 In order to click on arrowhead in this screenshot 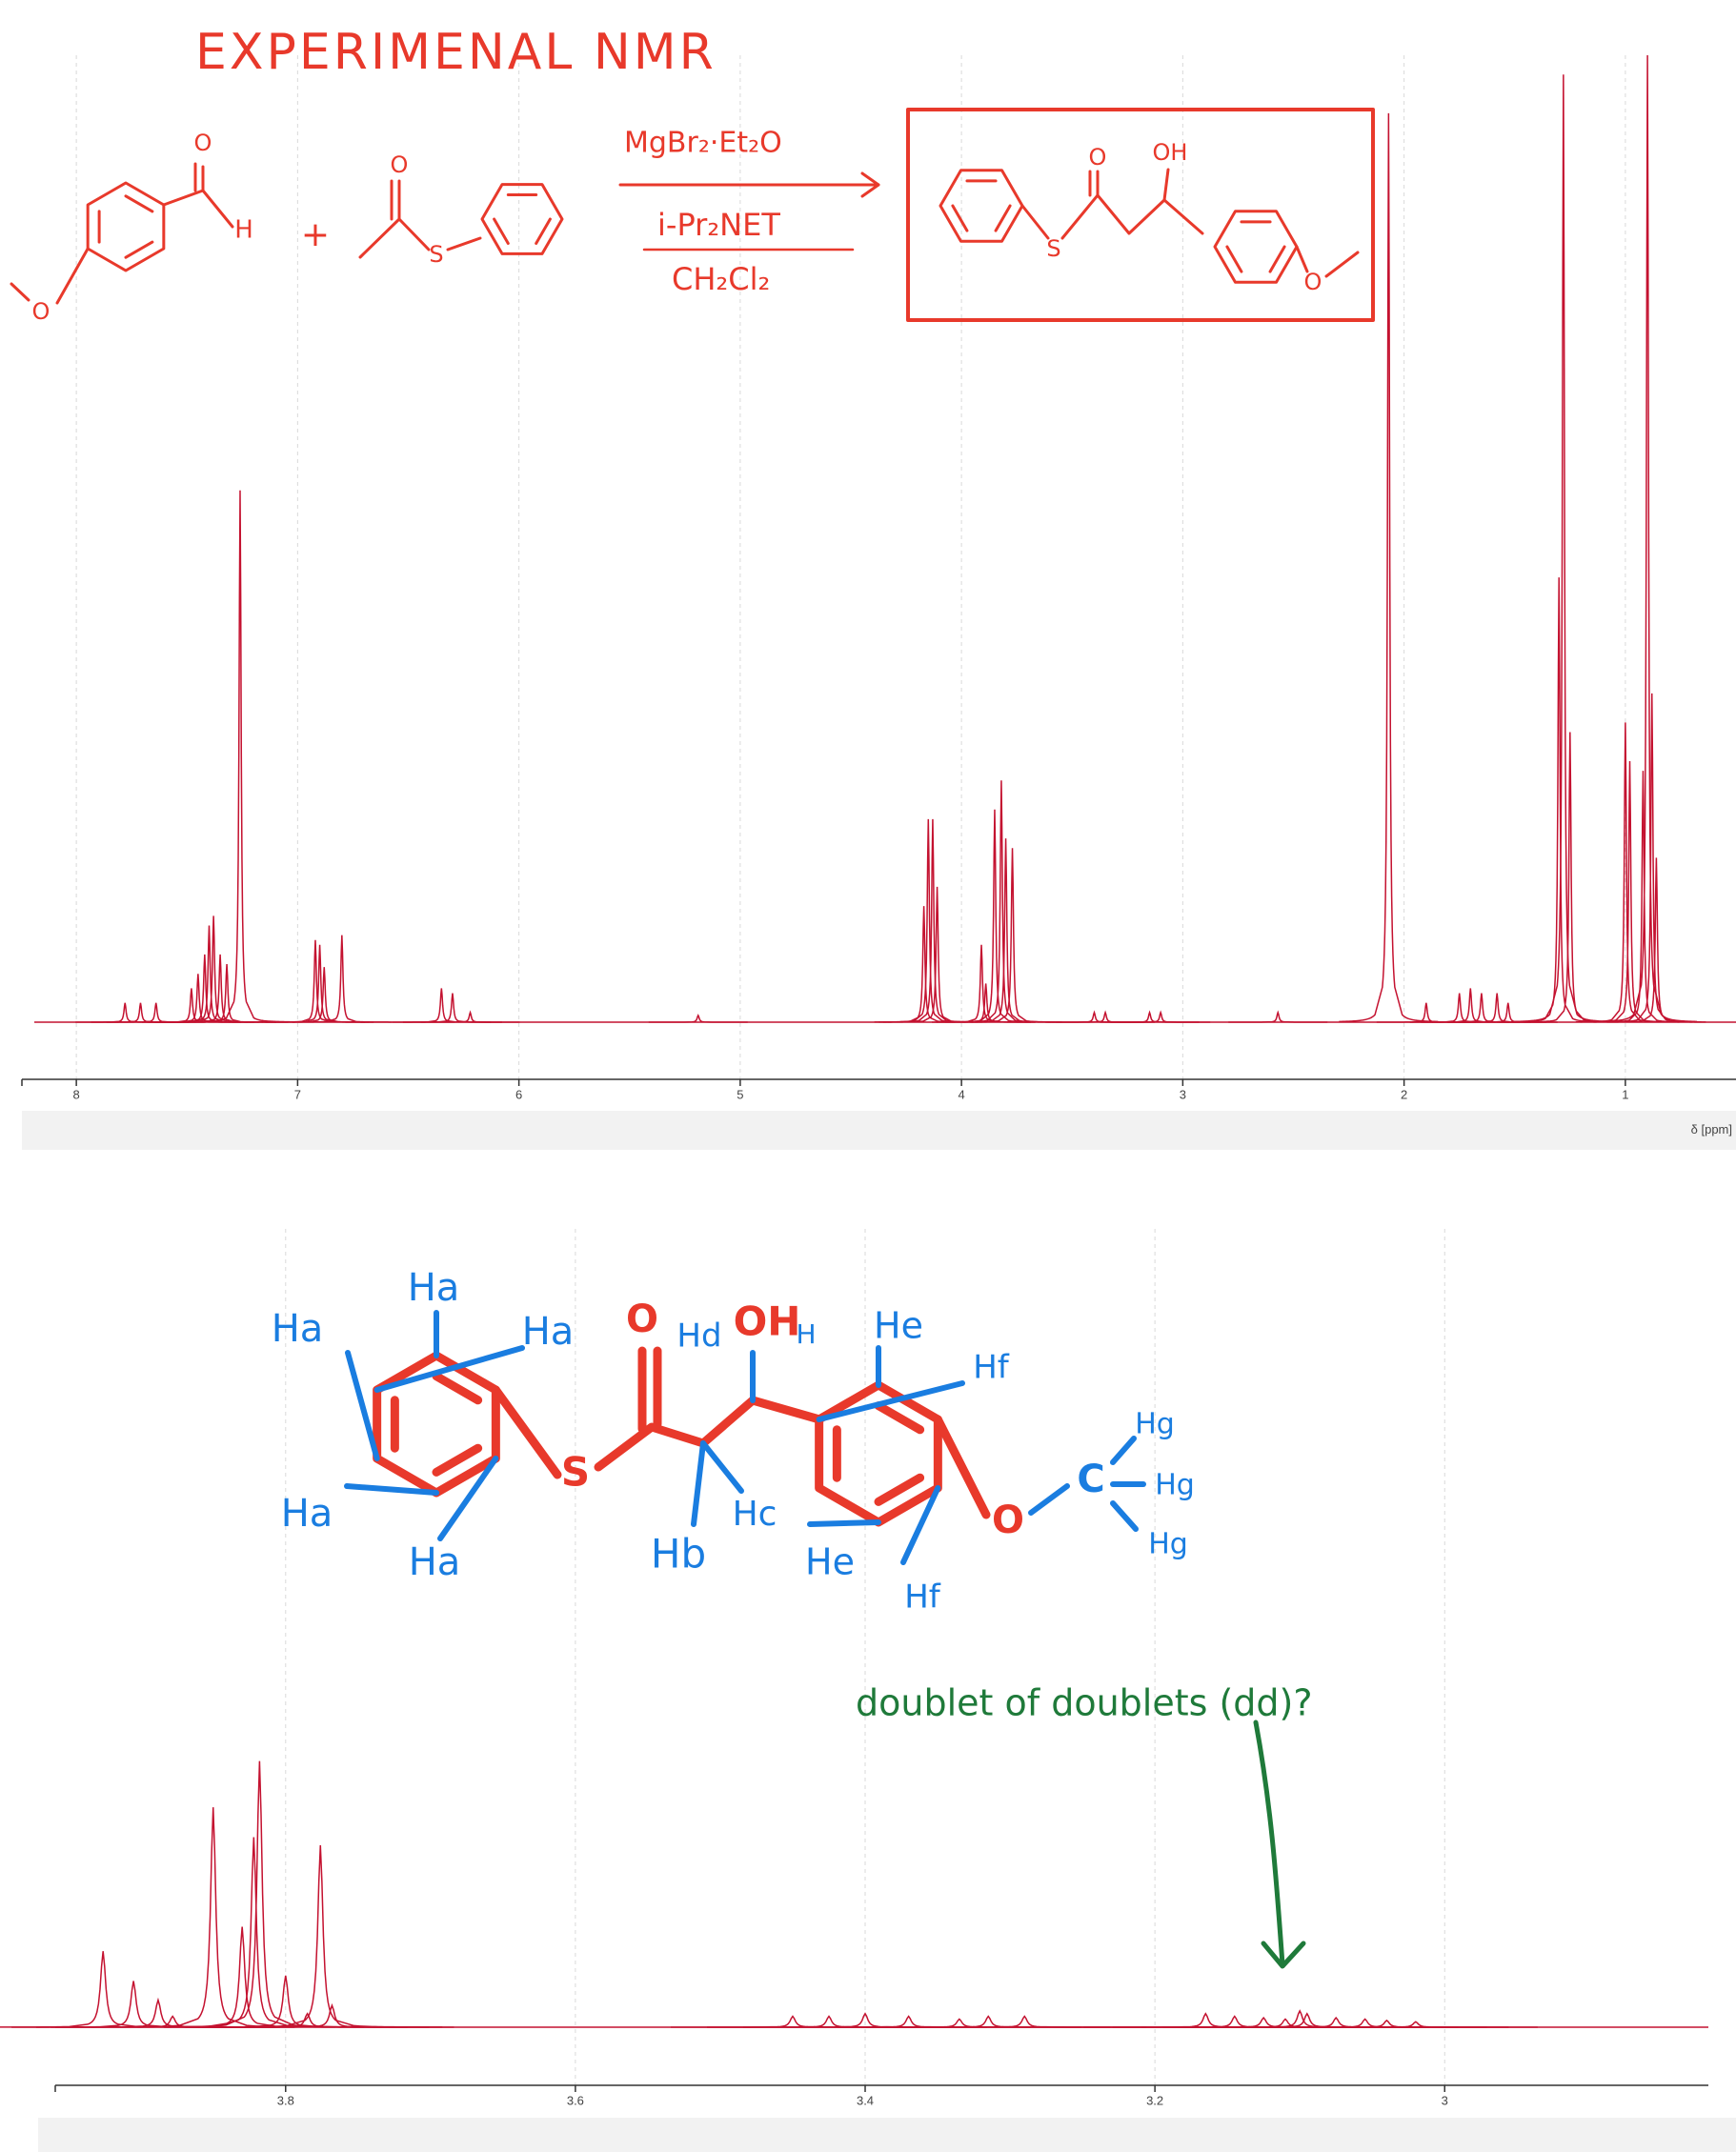, I will do `click(870, 184)`.